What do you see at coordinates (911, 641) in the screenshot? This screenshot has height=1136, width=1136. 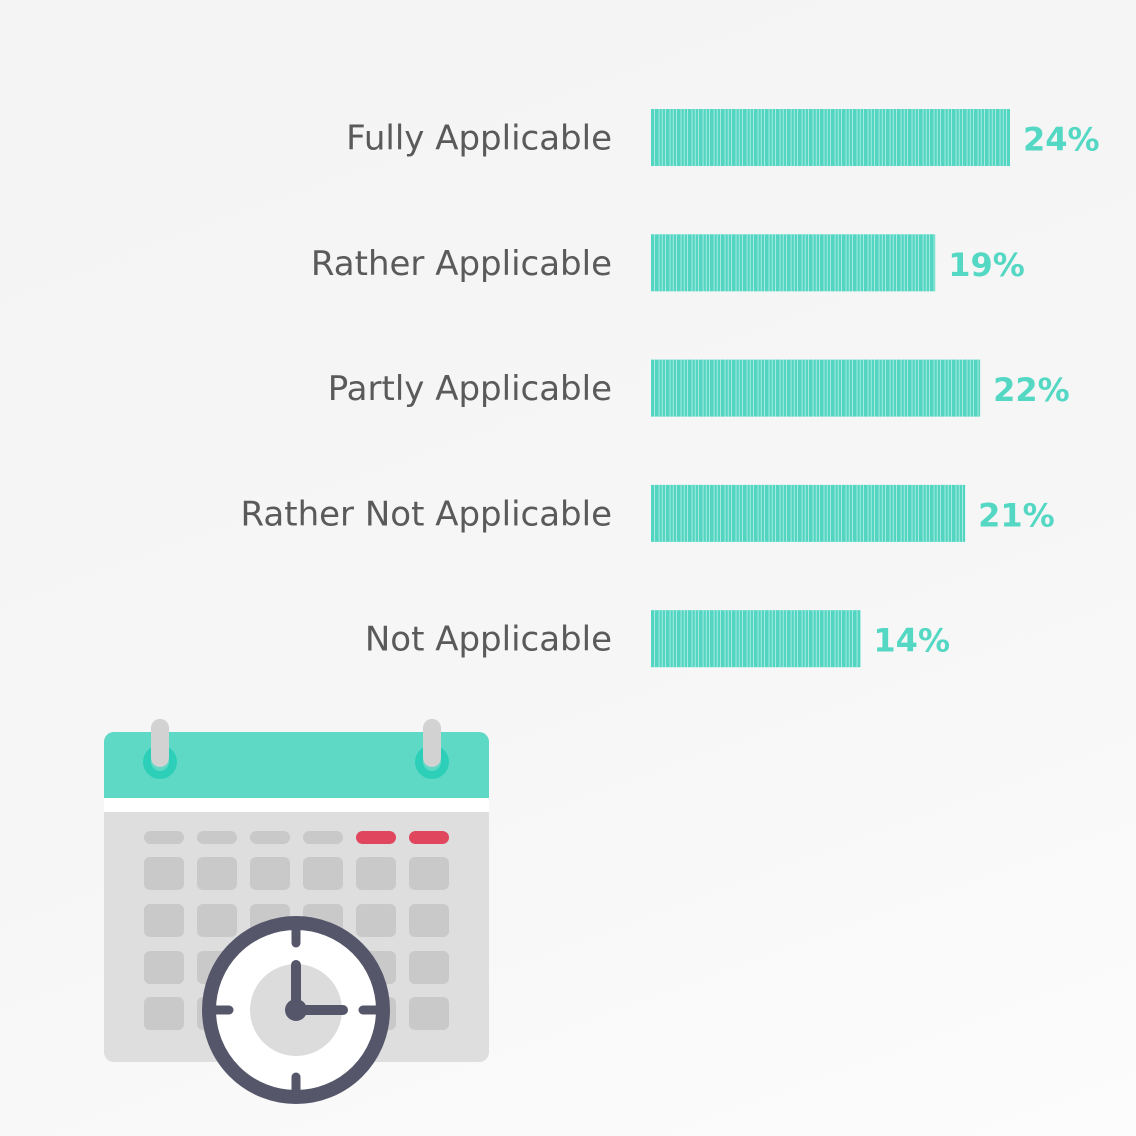 I see `value-label: 14%` at bounding box center [911, 641].